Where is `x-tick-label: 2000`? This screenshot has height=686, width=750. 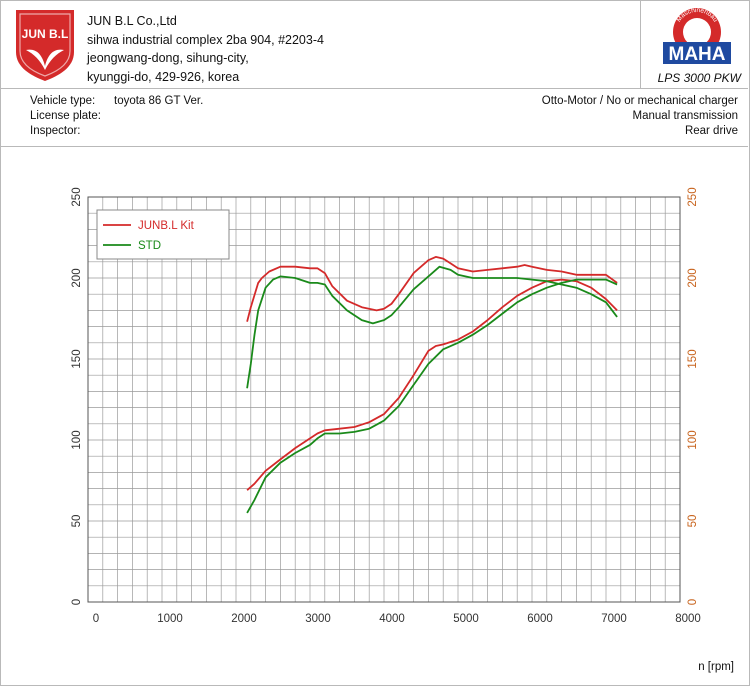
x-tick-label: 2000 is located at coordinates (244, 619).